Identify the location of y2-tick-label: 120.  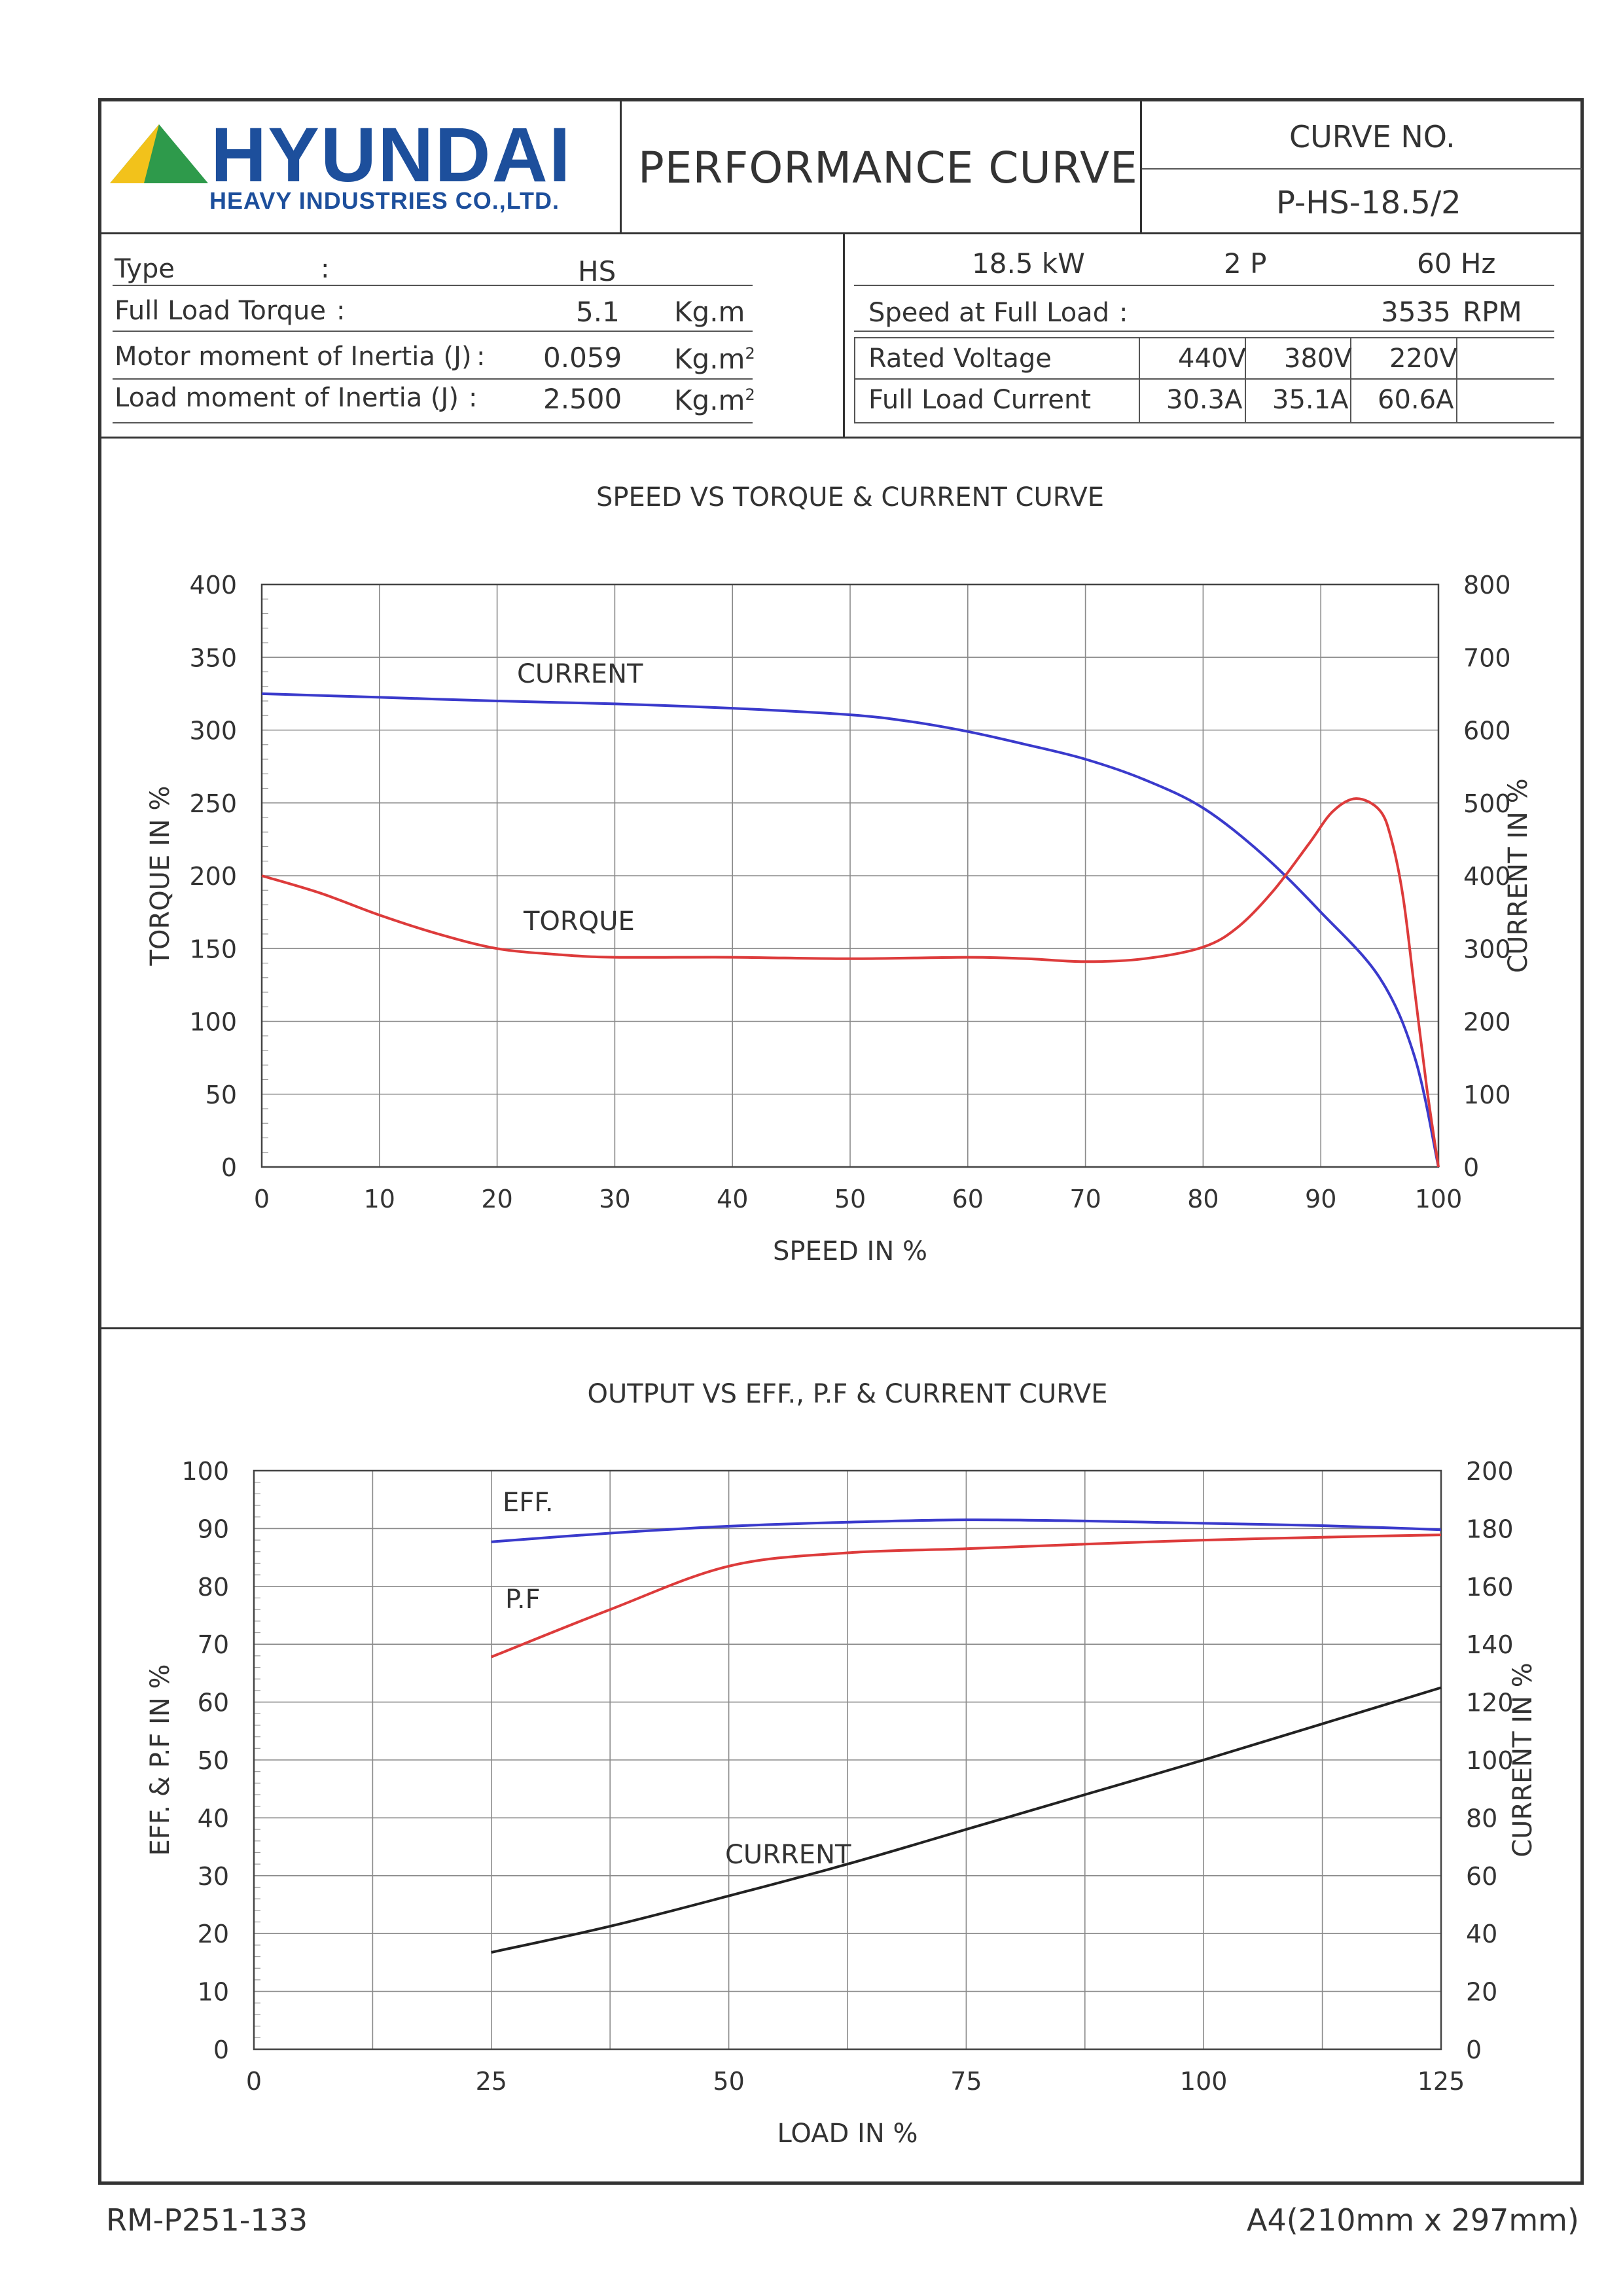
(1490, 1703).